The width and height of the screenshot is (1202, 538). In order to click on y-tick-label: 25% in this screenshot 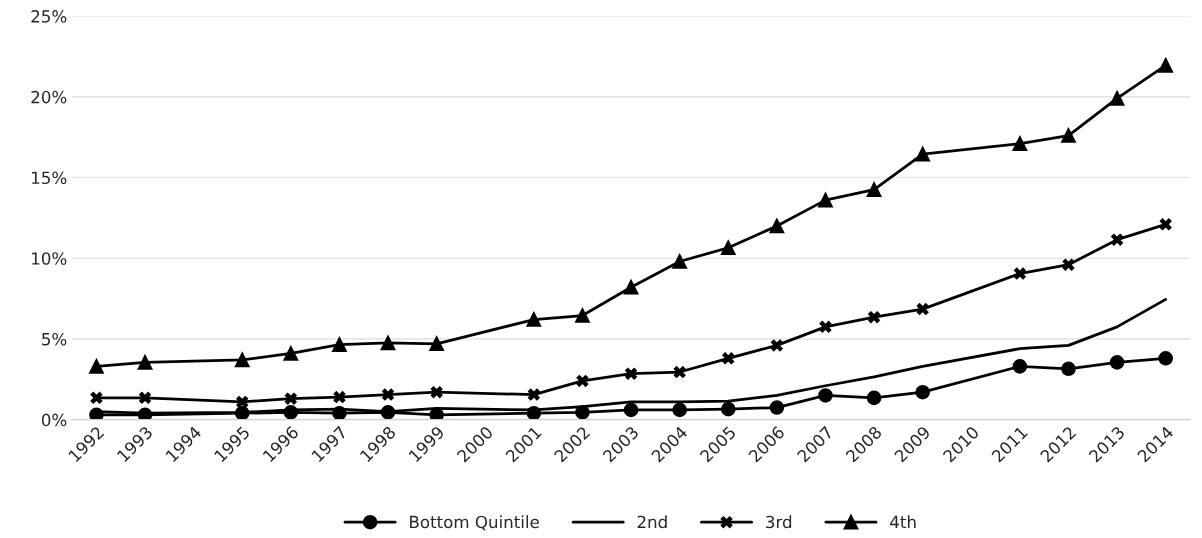, I will do `click(49, 16)`.